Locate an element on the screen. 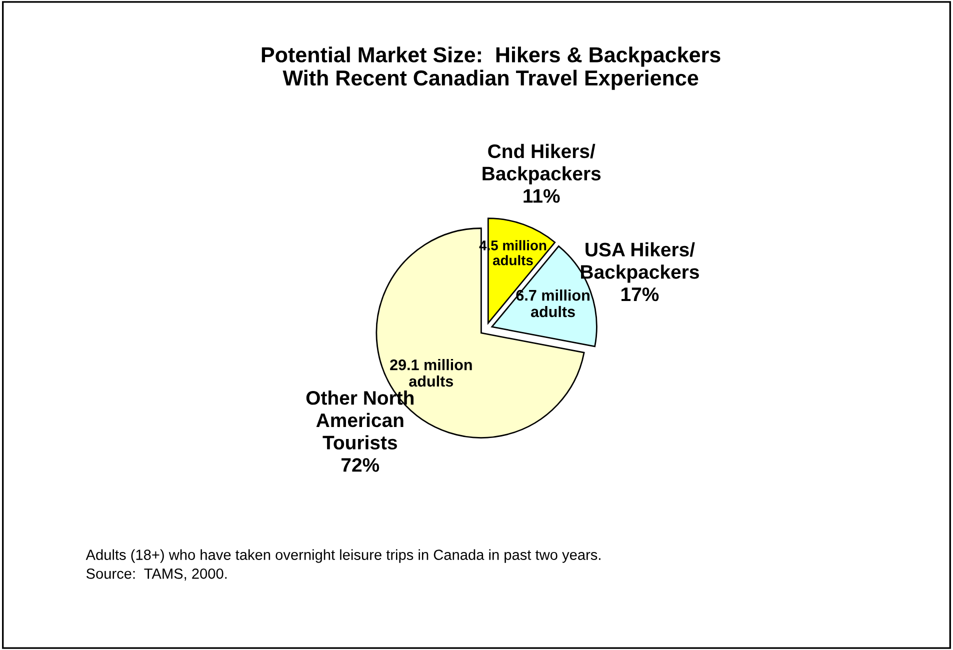 The image size is (953, 650). slice-label: USA Hikers/ Backpackers is located at coordinates (640, 262).